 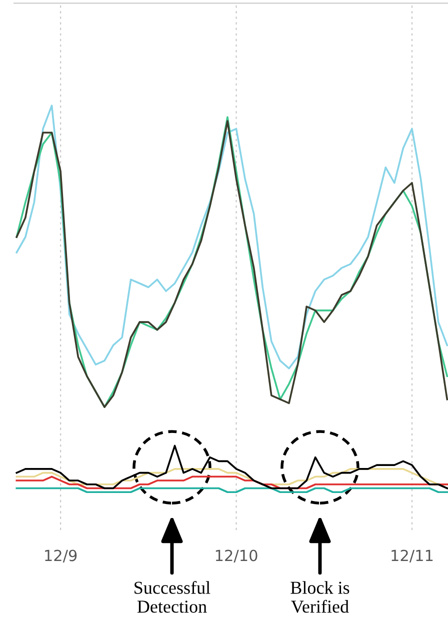 I want to click on text: Successful Detection, so click(x=172, y=596).